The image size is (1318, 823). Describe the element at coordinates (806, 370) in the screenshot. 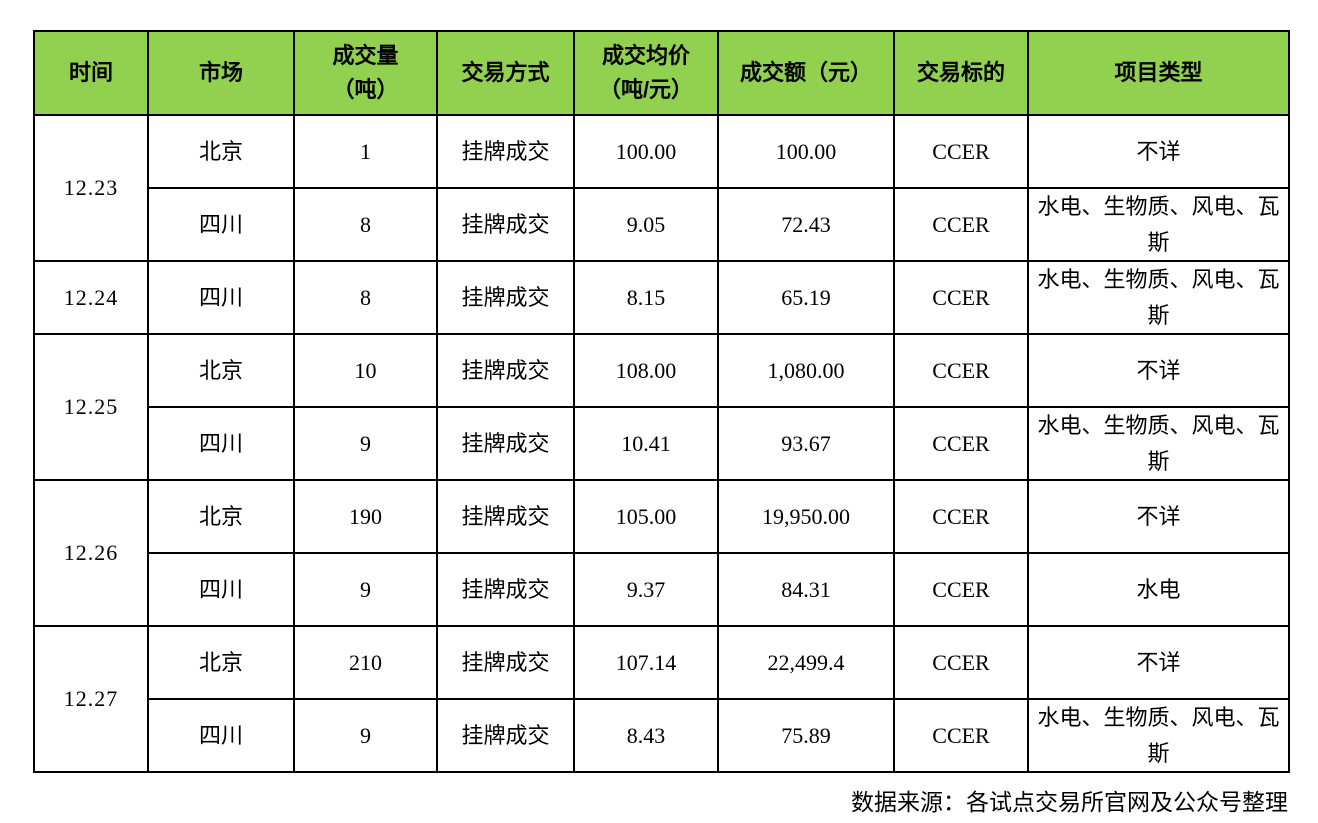

I see `amount-cell: 1,080.00` at that location.